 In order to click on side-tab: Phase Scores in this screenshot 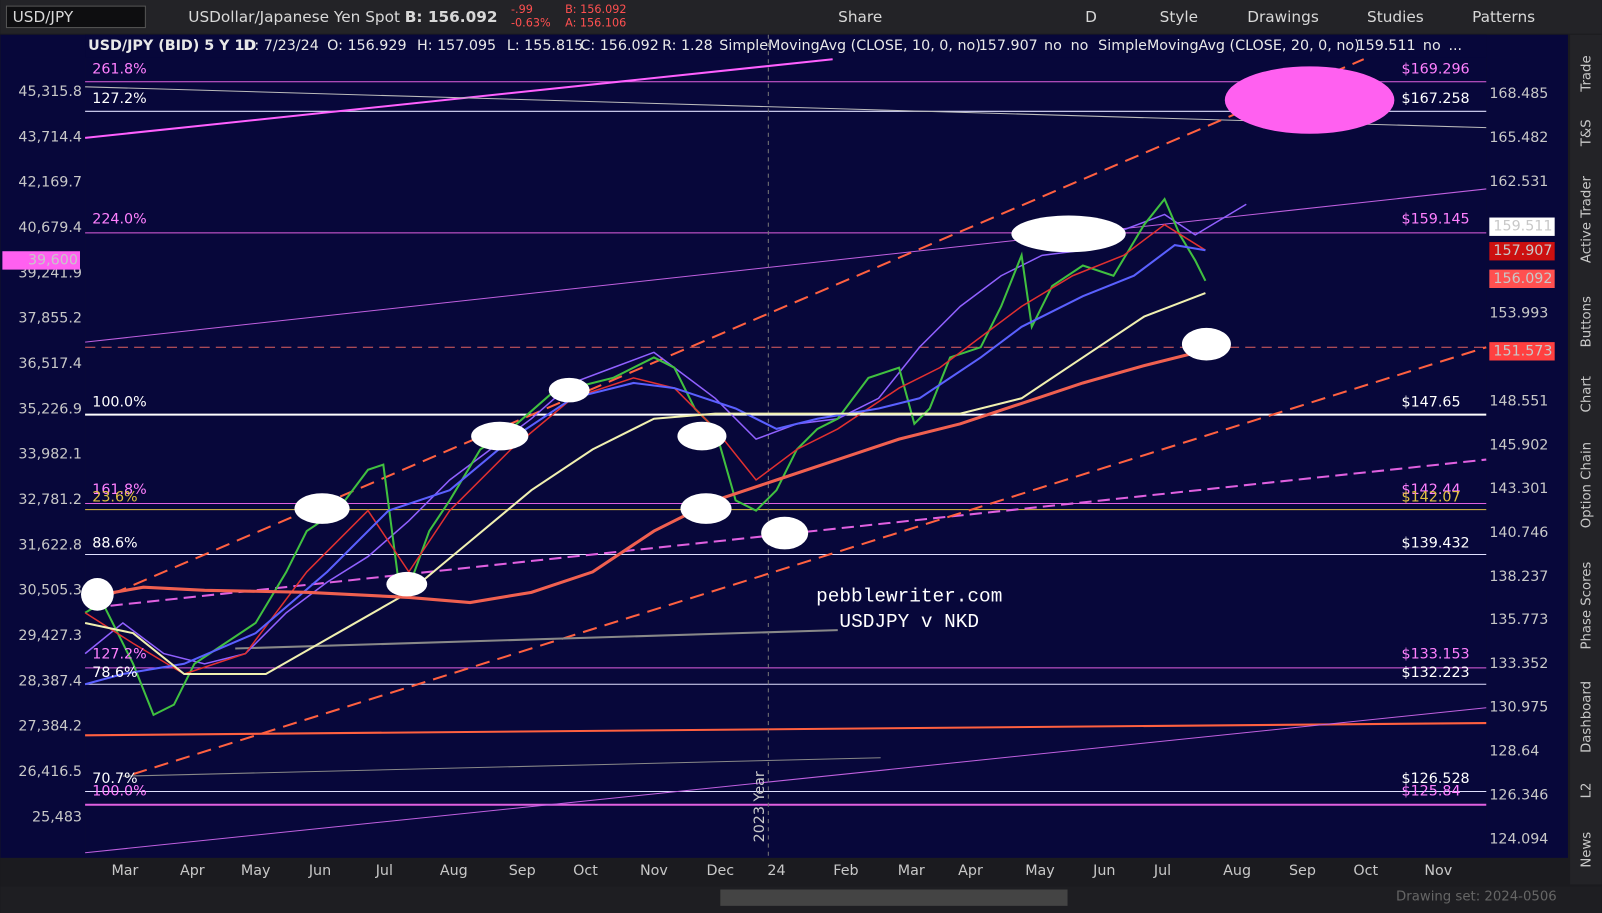, I will do `click(1586, 606)`.